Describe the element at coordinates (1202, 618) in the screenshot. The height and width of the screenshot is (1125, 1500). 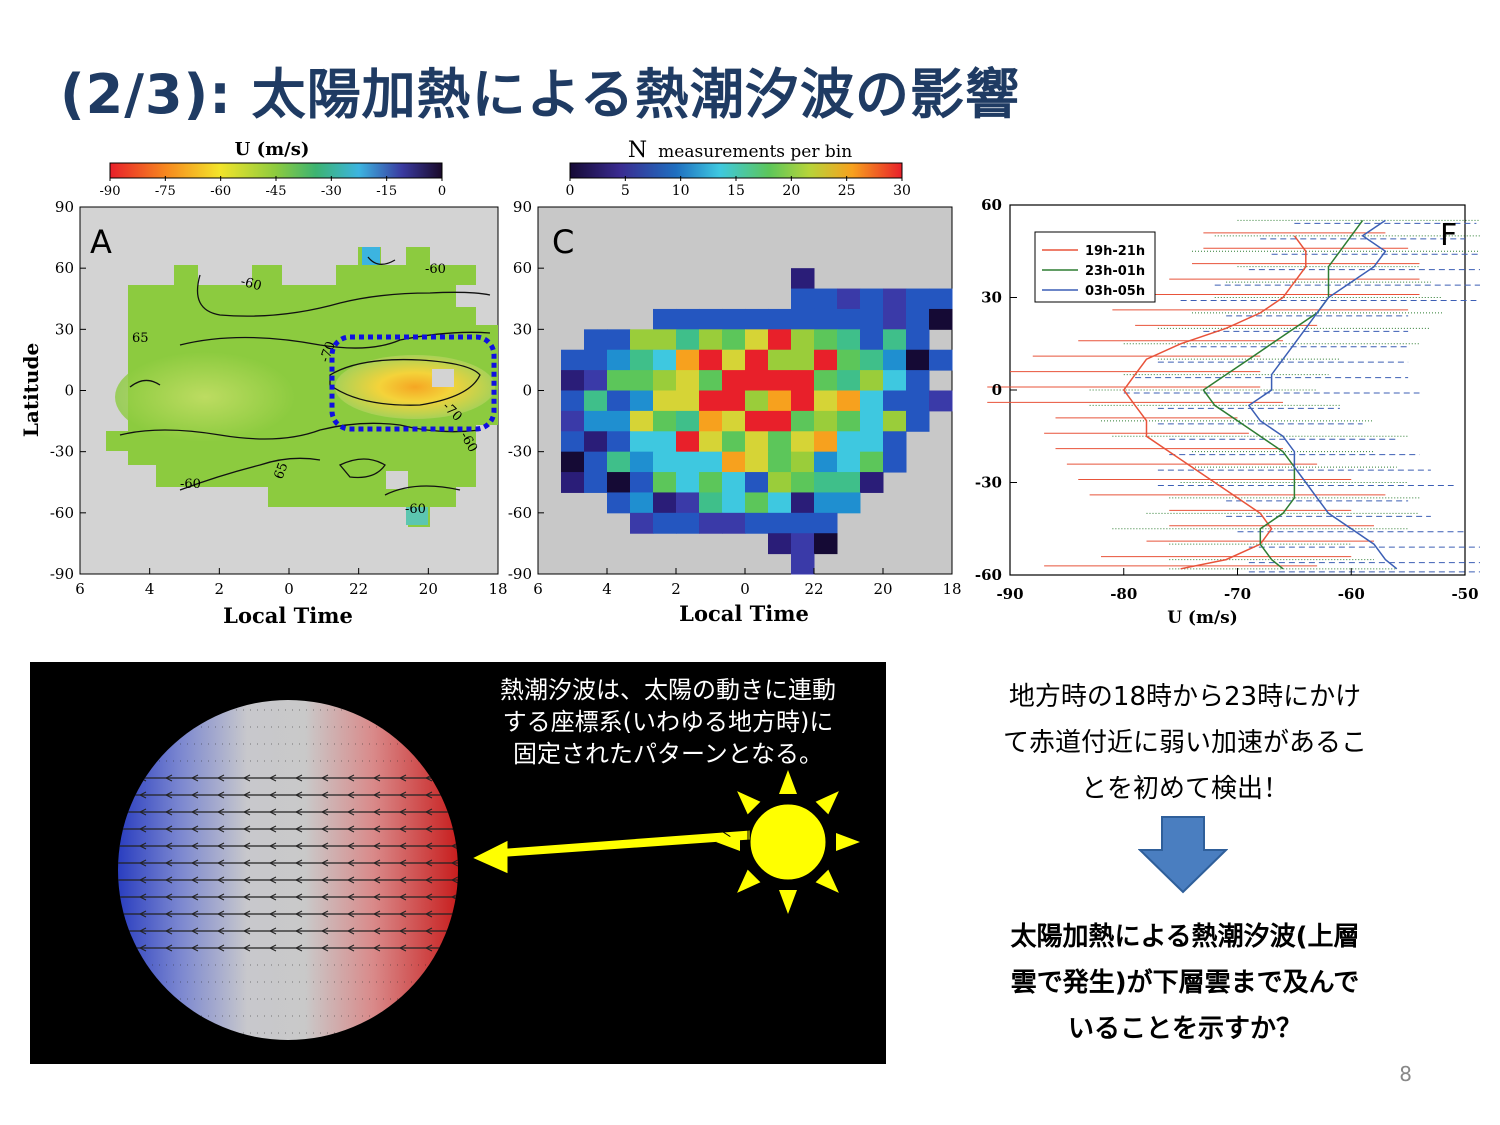
I see `chart-xlabel: U (m/s)` at that location.